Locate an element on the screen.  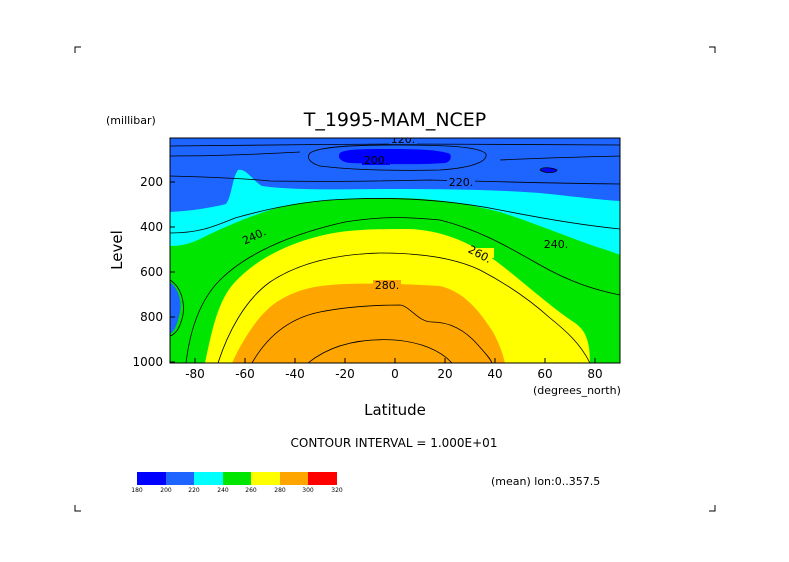
y-axis: 200 400 600 800 1000 Level is located at coordinates (141, 272).